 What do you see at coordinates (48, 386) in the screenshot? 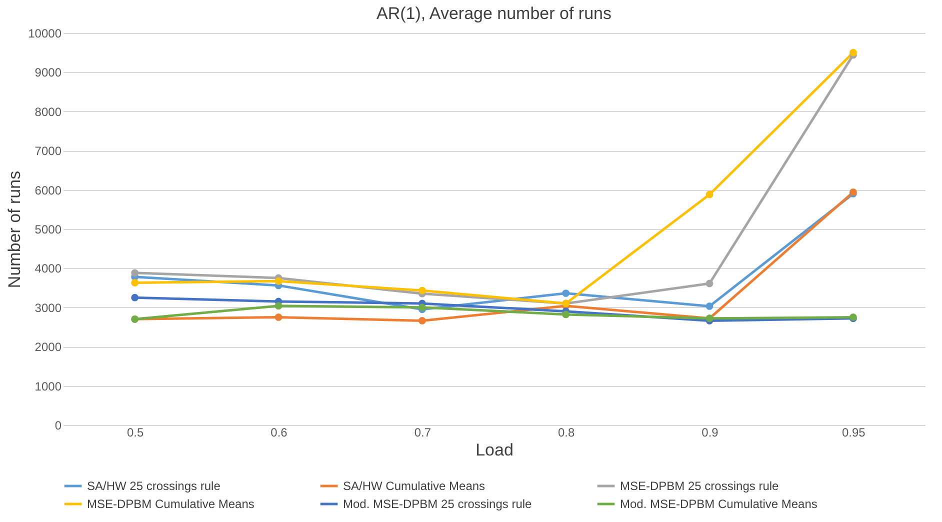
I see `y-tick-label: 1000` at bounding box center [48, 386].